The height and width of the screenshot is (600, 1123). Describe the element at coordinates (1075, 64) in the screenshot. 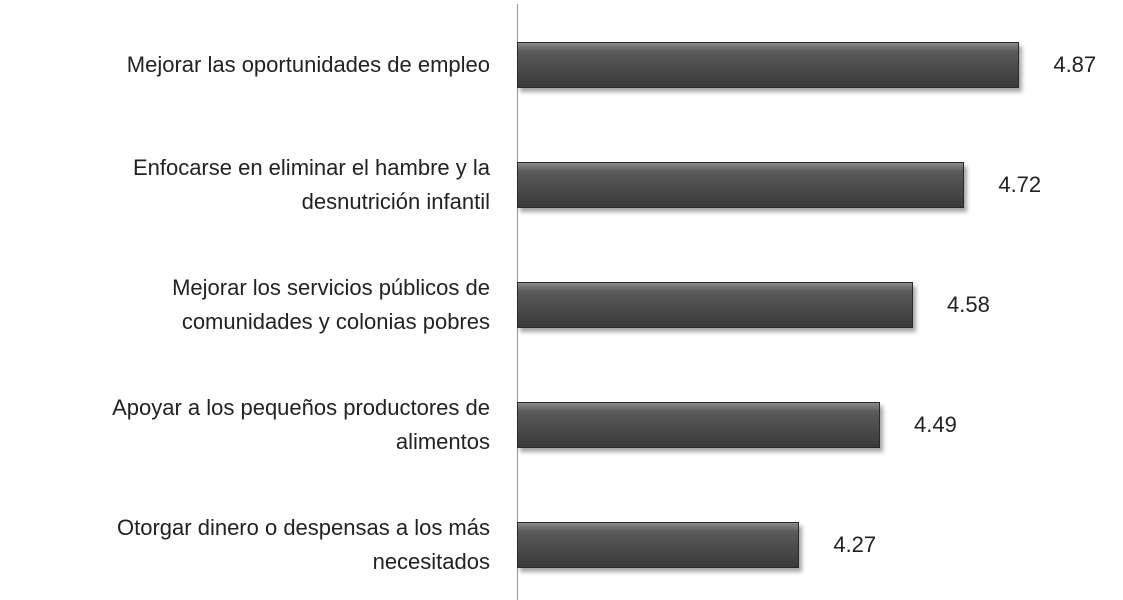

I see `value-label: 4.87` at that location.